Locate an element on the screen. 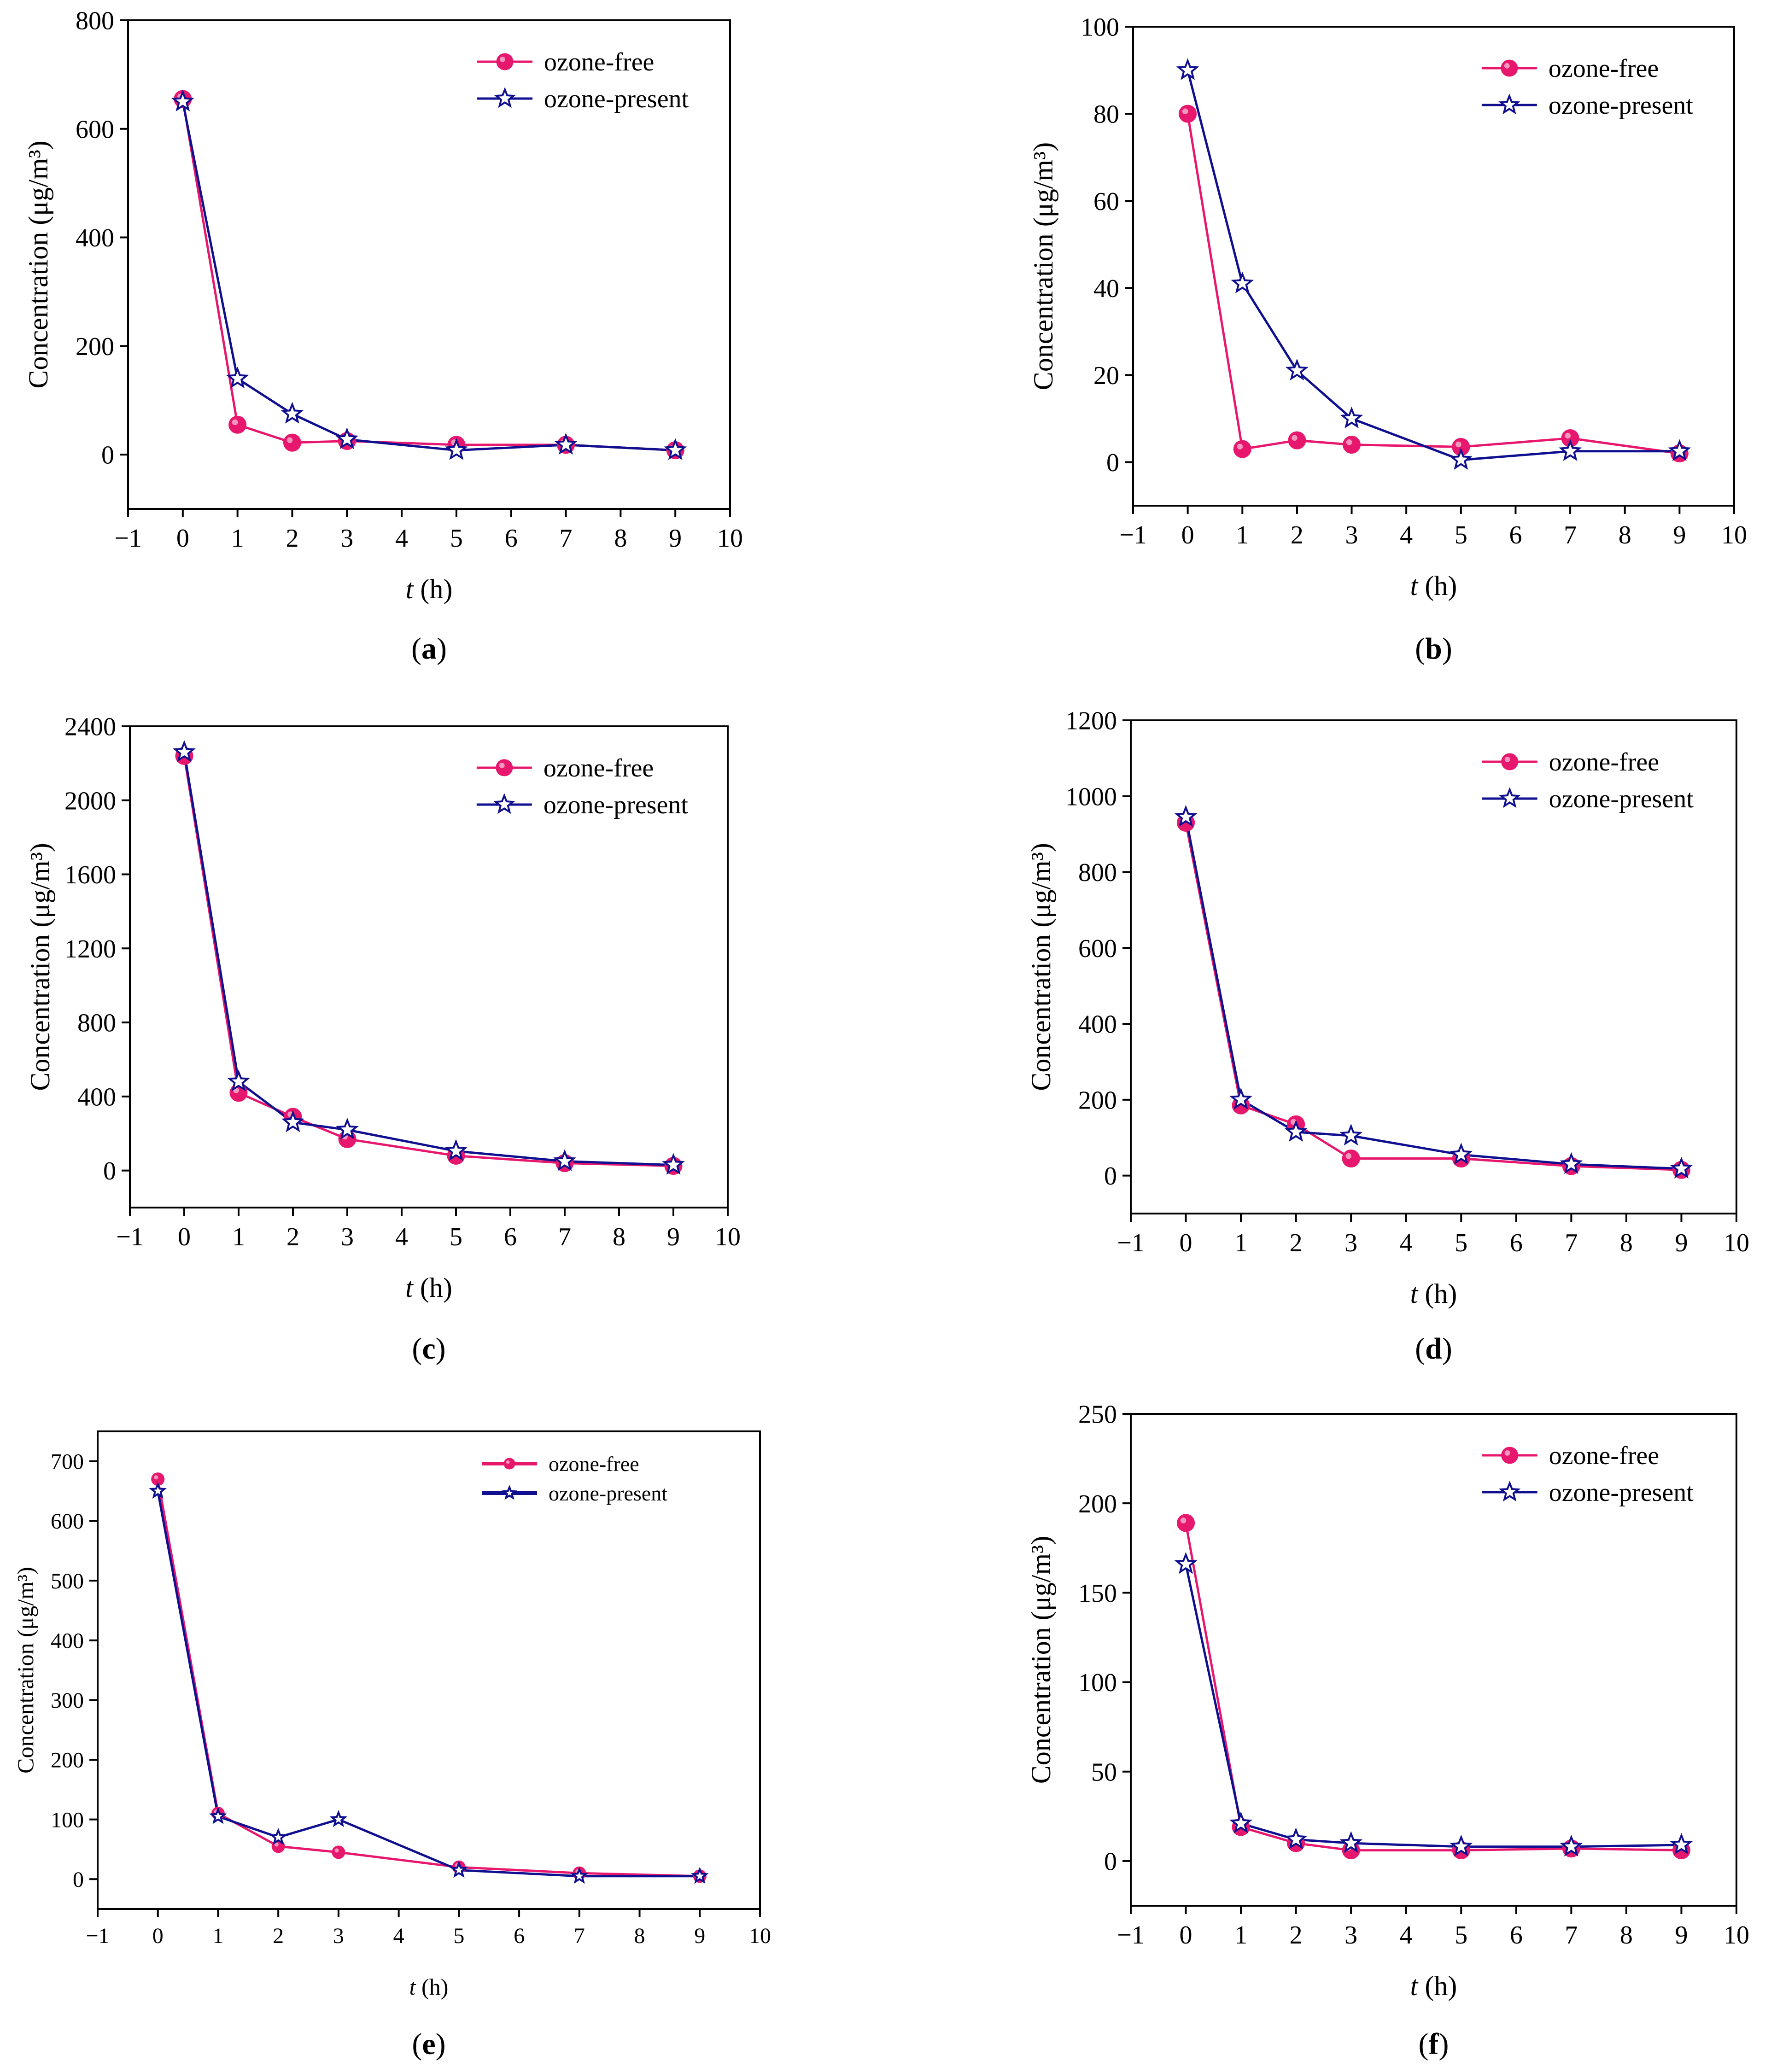 The image size is (1771, 2072). y-tick-label: 600 is located at coordinates (1097, 948).